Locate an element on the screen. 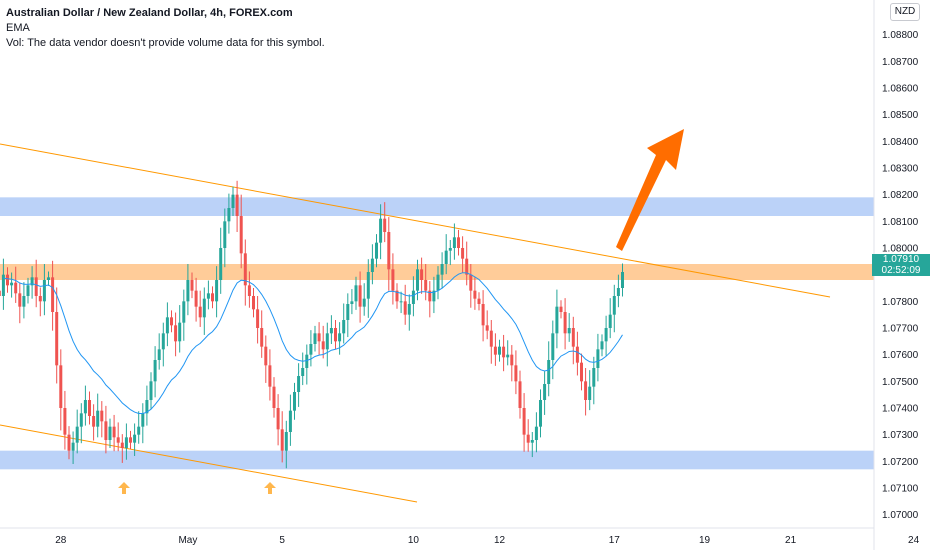  price-tick-label: 1.08000 is located at coordinates (900, 249).